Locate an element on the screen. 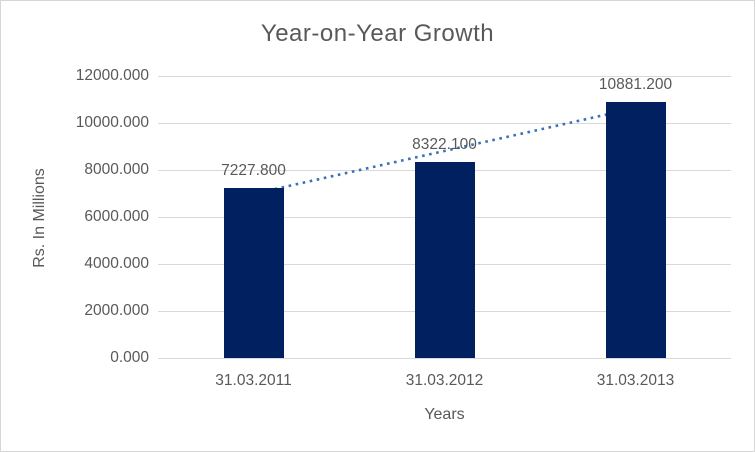  bar-31.03.2013 is located at coordinates (635, 230).